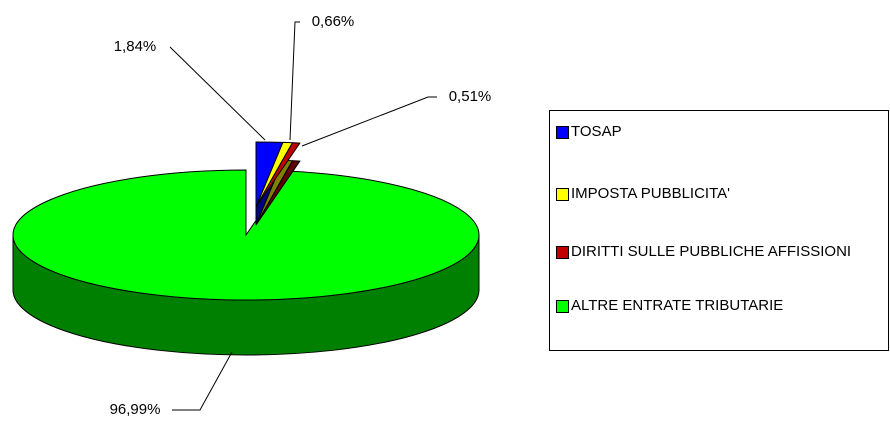  I want to click on legend-label: TOSAP, so click(596, 131).